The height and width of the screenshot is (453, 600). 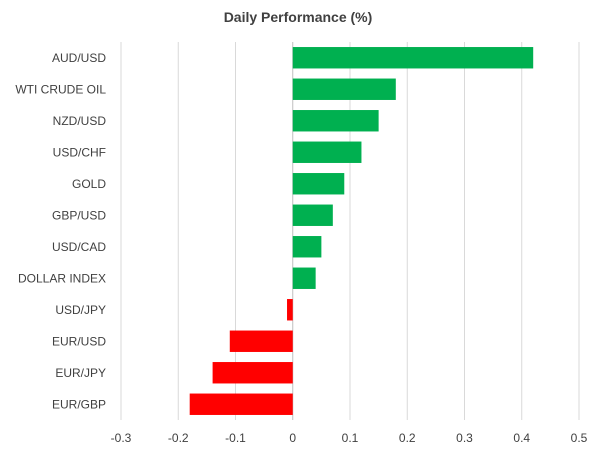 I want to click on x-tick-label: 0.4, so click(x=521, y=438).